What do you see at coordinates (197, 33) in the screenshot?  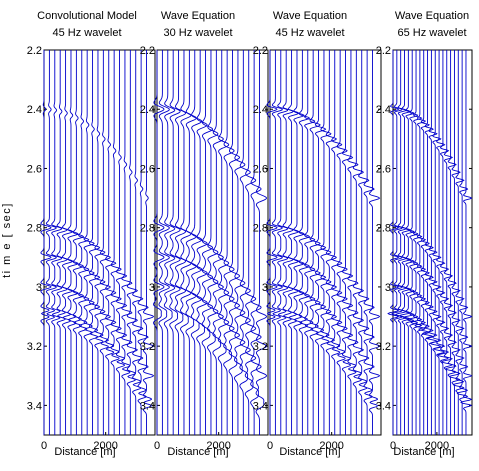 I see `panel-title-line2: 30 Hz wavelet` at bounding box center [197, 33].